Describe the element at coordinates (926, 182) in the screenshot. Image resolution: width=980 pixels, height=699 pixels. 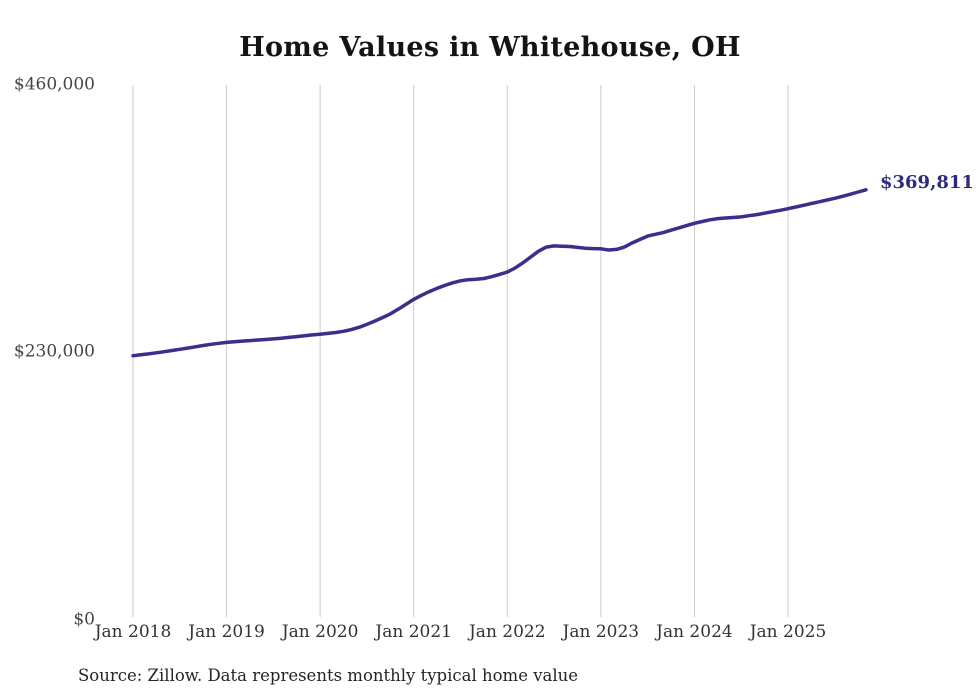
I see `latest-value-label: $369,811` at that location.